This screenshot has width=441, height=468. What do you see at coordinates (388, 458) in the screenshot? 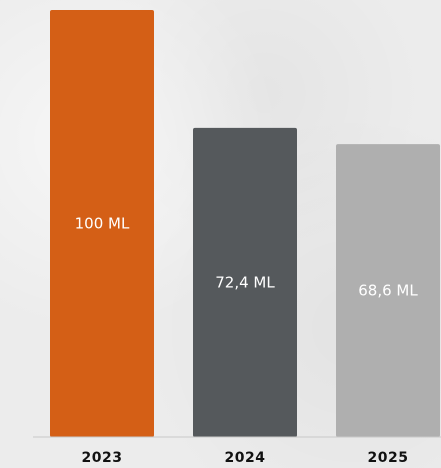
I see `x-tick-label-2025: 2025` at bounding box center [388, 458].